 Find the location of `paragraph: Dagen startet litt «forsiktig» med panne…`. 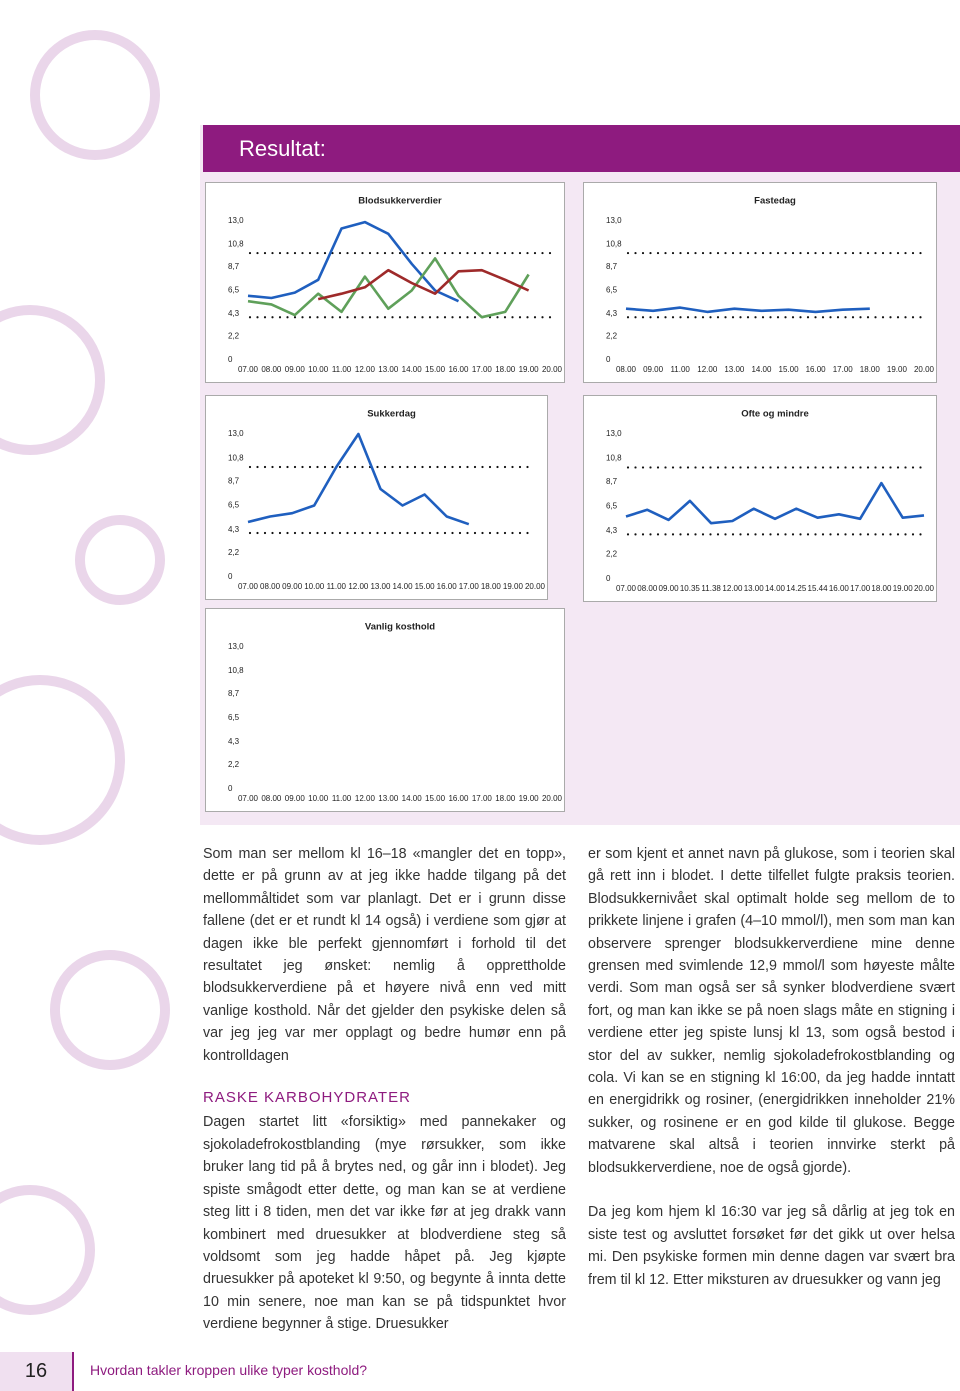

paragraph: Dagen startet litt «forsiktig» med panne… is located at coordinates (384, 1223).